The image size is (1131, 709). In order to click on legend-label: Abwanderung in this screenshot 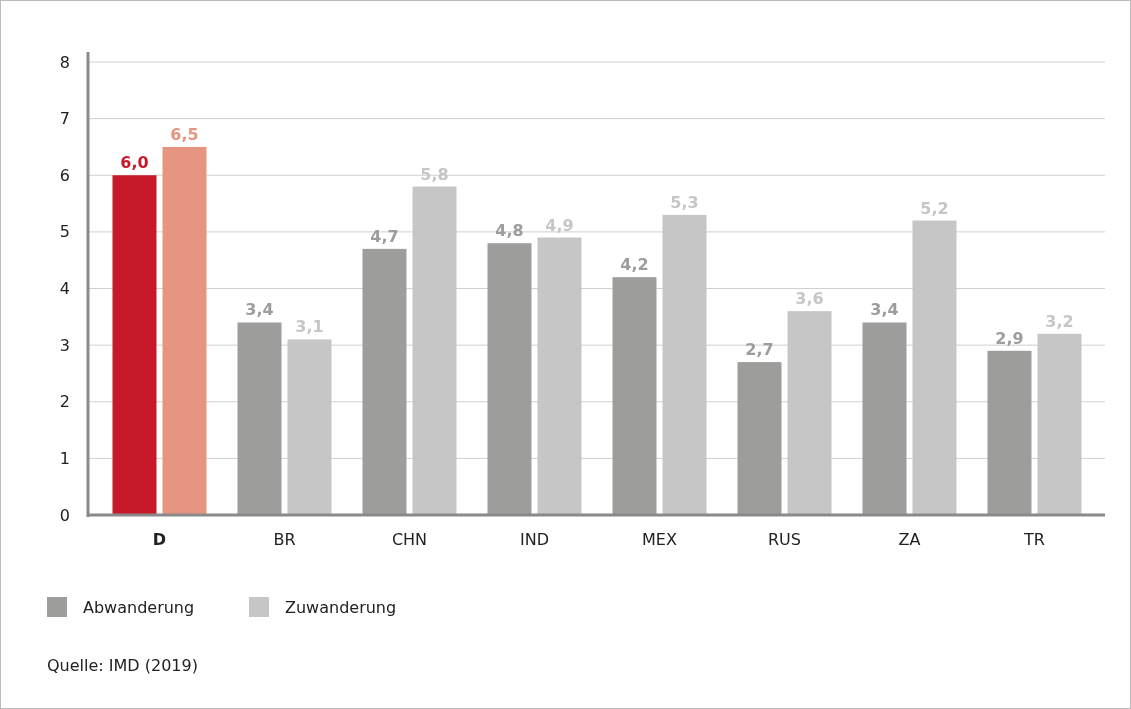, I will do `click(139, 607)`.